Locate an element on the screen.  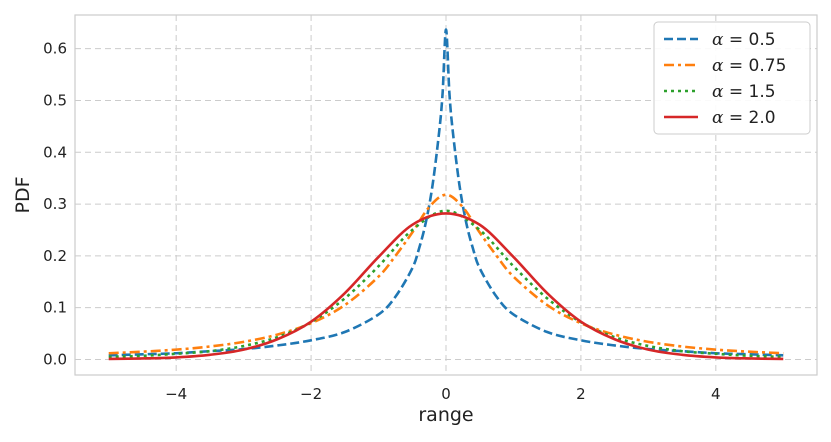
legend-label-0: α = 0.5 is located at coordinates (744, 40).